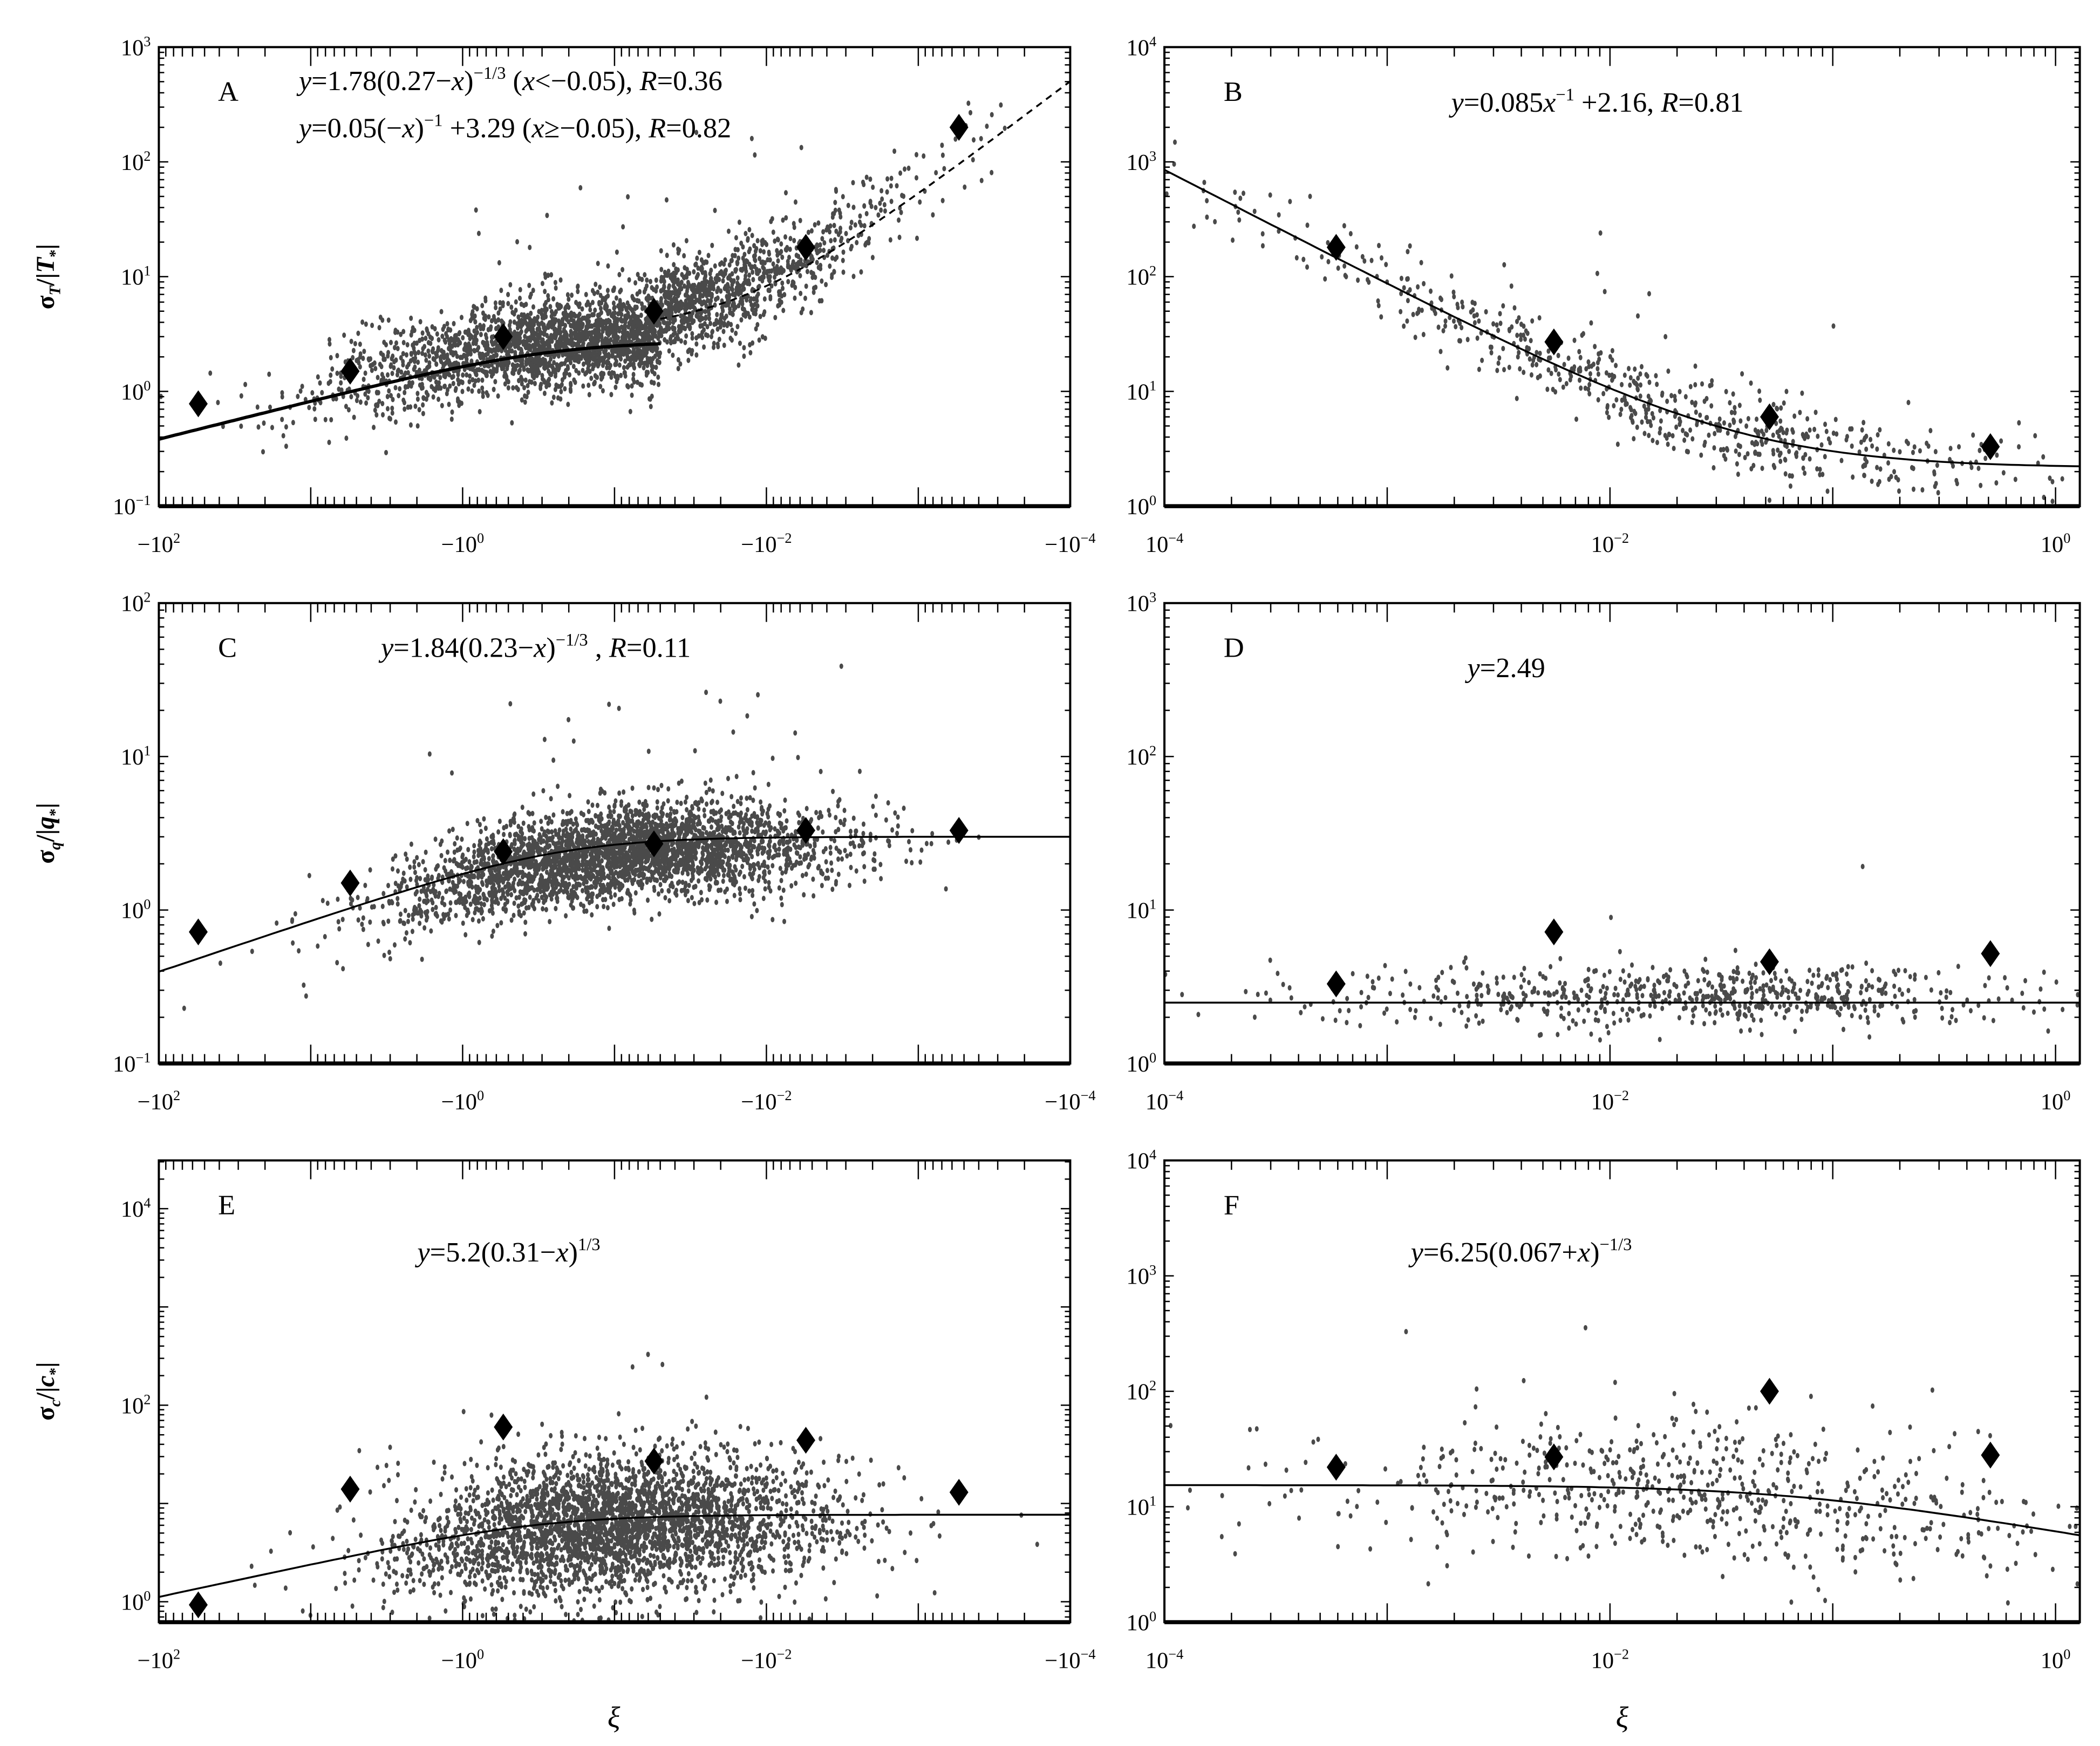 The width and height of the screenshot is (2100, 1746). I want to click on y-axis-label: σT/|T*|, so click(48, 276).